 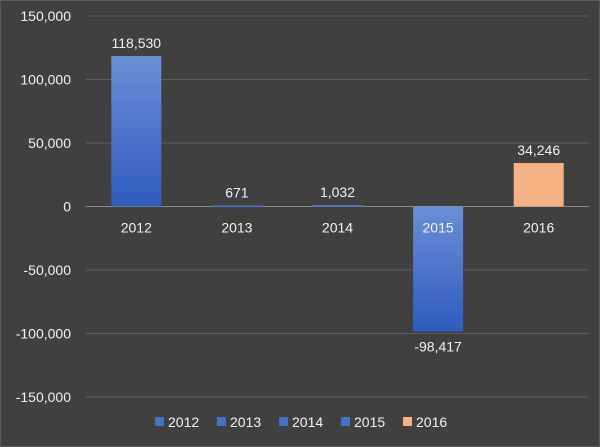 I want to click on legend-item-2015: 2015, so click(x=363, y=422).